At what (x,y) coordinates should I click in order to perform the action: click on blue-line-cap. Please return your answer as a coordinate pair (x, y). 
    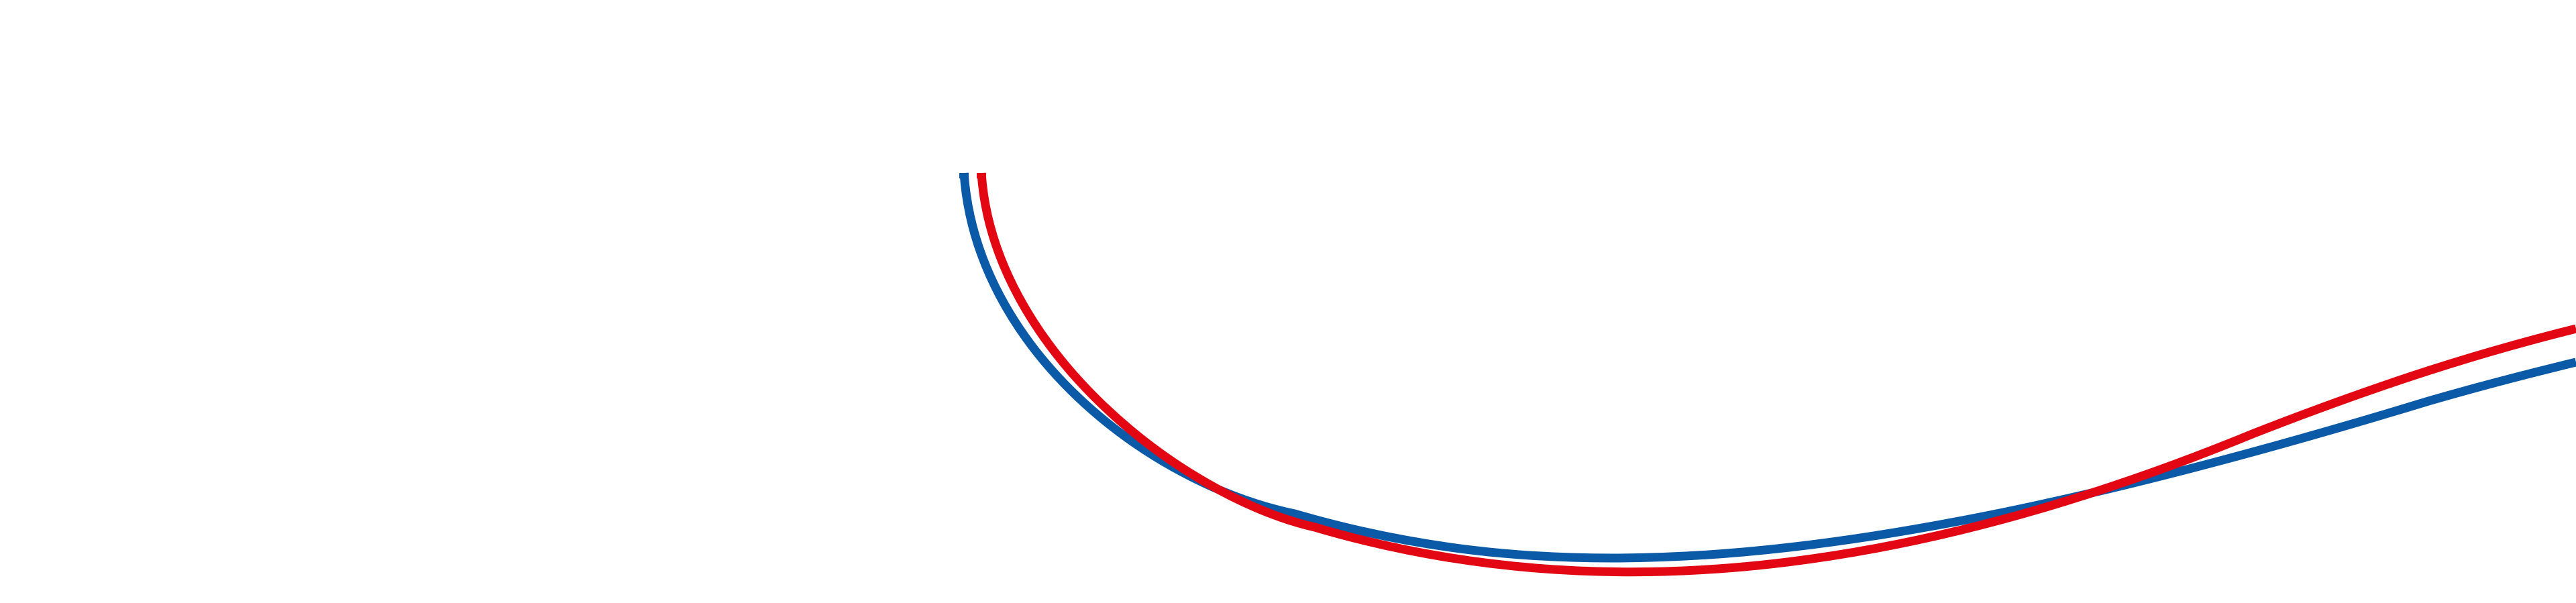
    Looking at the image, I should click on (964, 175).